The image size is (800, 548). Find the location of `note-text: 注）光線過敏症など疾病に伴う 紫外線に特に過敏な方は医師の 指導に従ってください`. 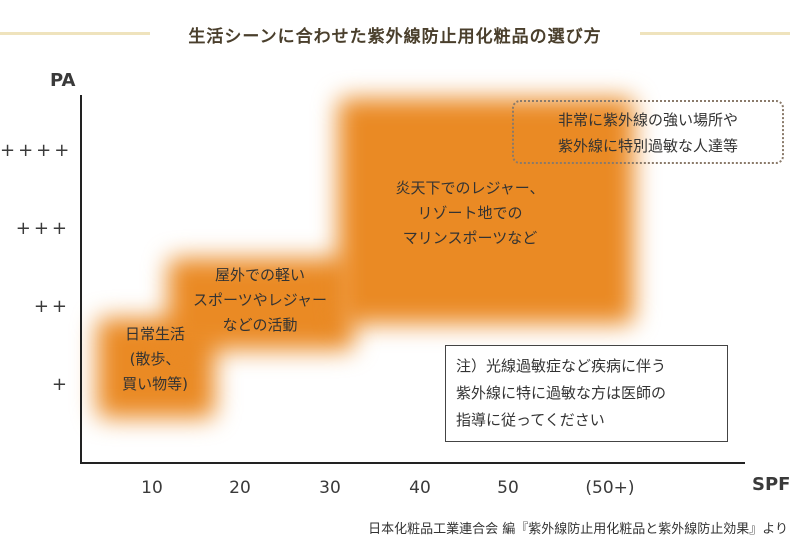

note-text: 注）光線過敏症など疾病に伴う 紫外線に特に過敏な方は医師の 指導に従ってください is located at coordinates (561, 393).